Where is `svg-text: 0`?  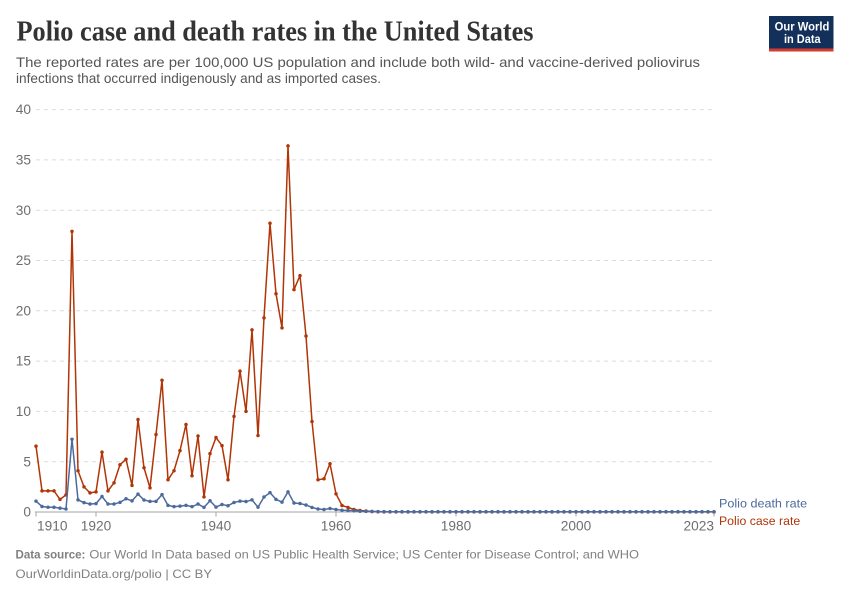 svg-text: 0 is located at coordinates (27, 512).